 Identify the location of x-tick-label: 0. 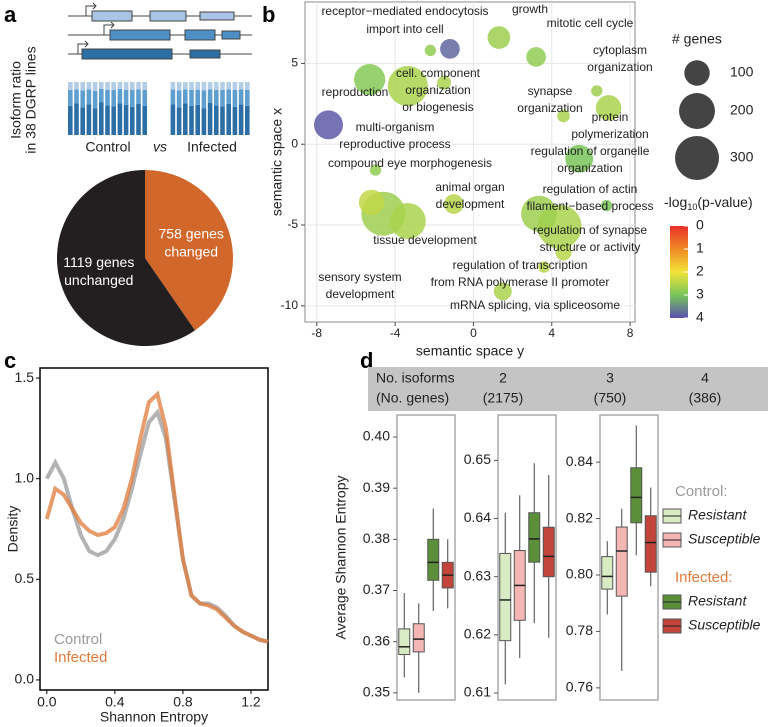
(473, 333).